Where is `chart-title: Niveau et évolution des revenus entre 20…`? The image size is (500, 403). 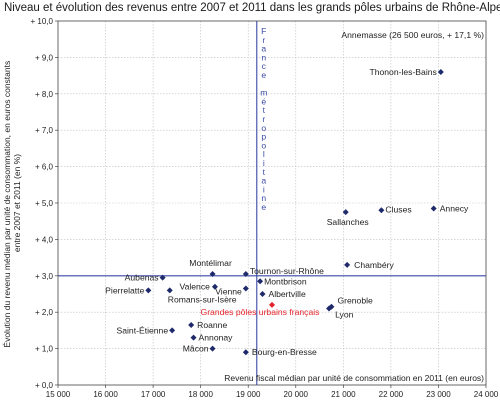
chart-title: Niveau et évolution des revenus entre 20… is located at coordinates (252, 8).